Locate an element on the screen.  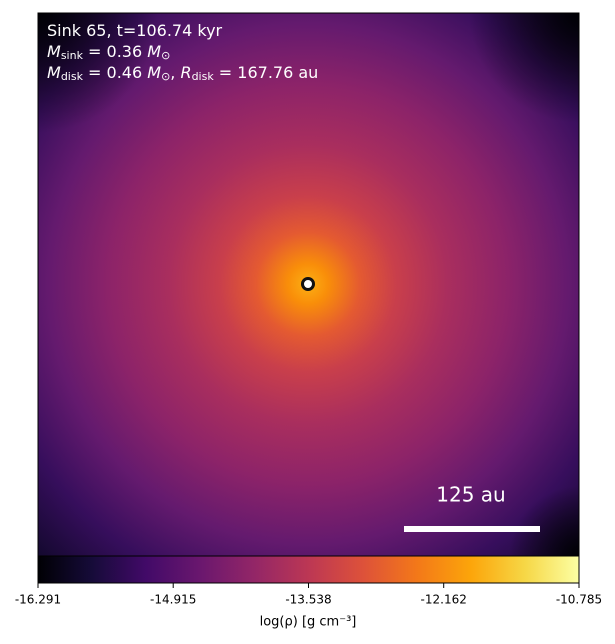
colorbar-ticks: -16.291 -14.915 -13.538 -12.162 -10.785 is located at coordinates (308, 595).